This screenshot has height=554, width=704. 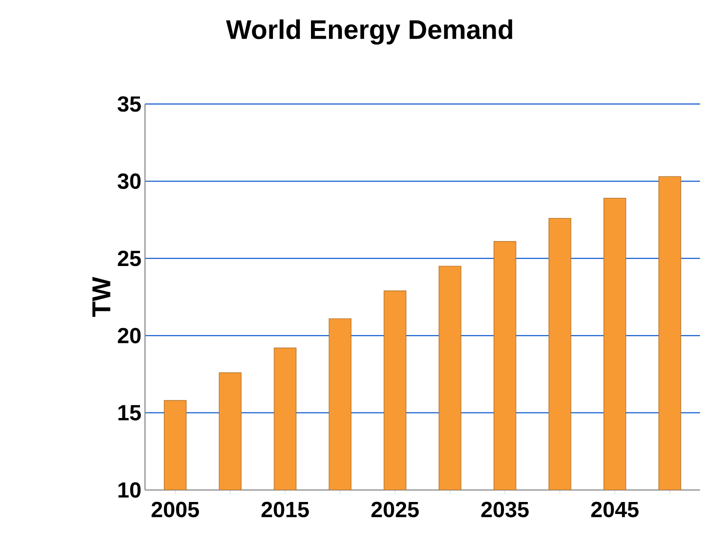 What do you see at coordinates (285, 510) in the screenshot?
I see `x-tick-label: 2015` at bounding box center [285, 510].